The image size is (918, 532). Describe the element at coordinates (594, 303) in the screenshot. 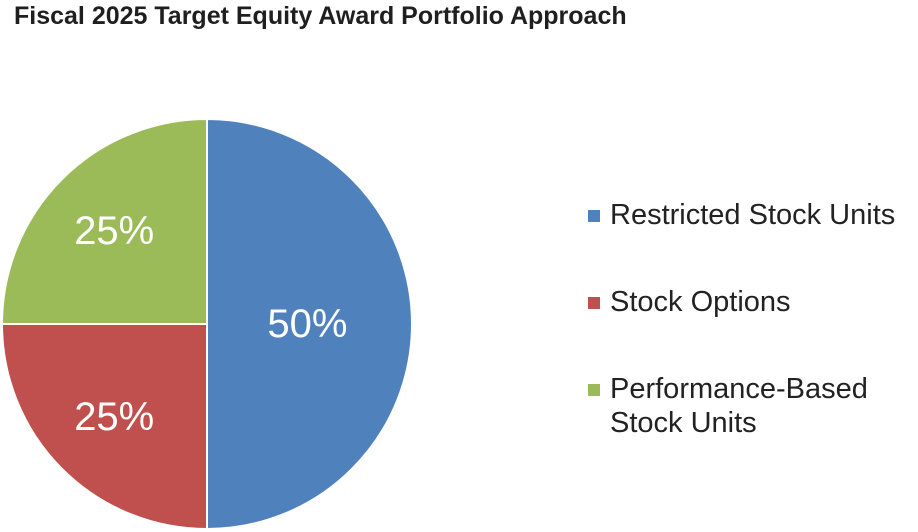

I see `legend-swatch-stock-options` at that location.